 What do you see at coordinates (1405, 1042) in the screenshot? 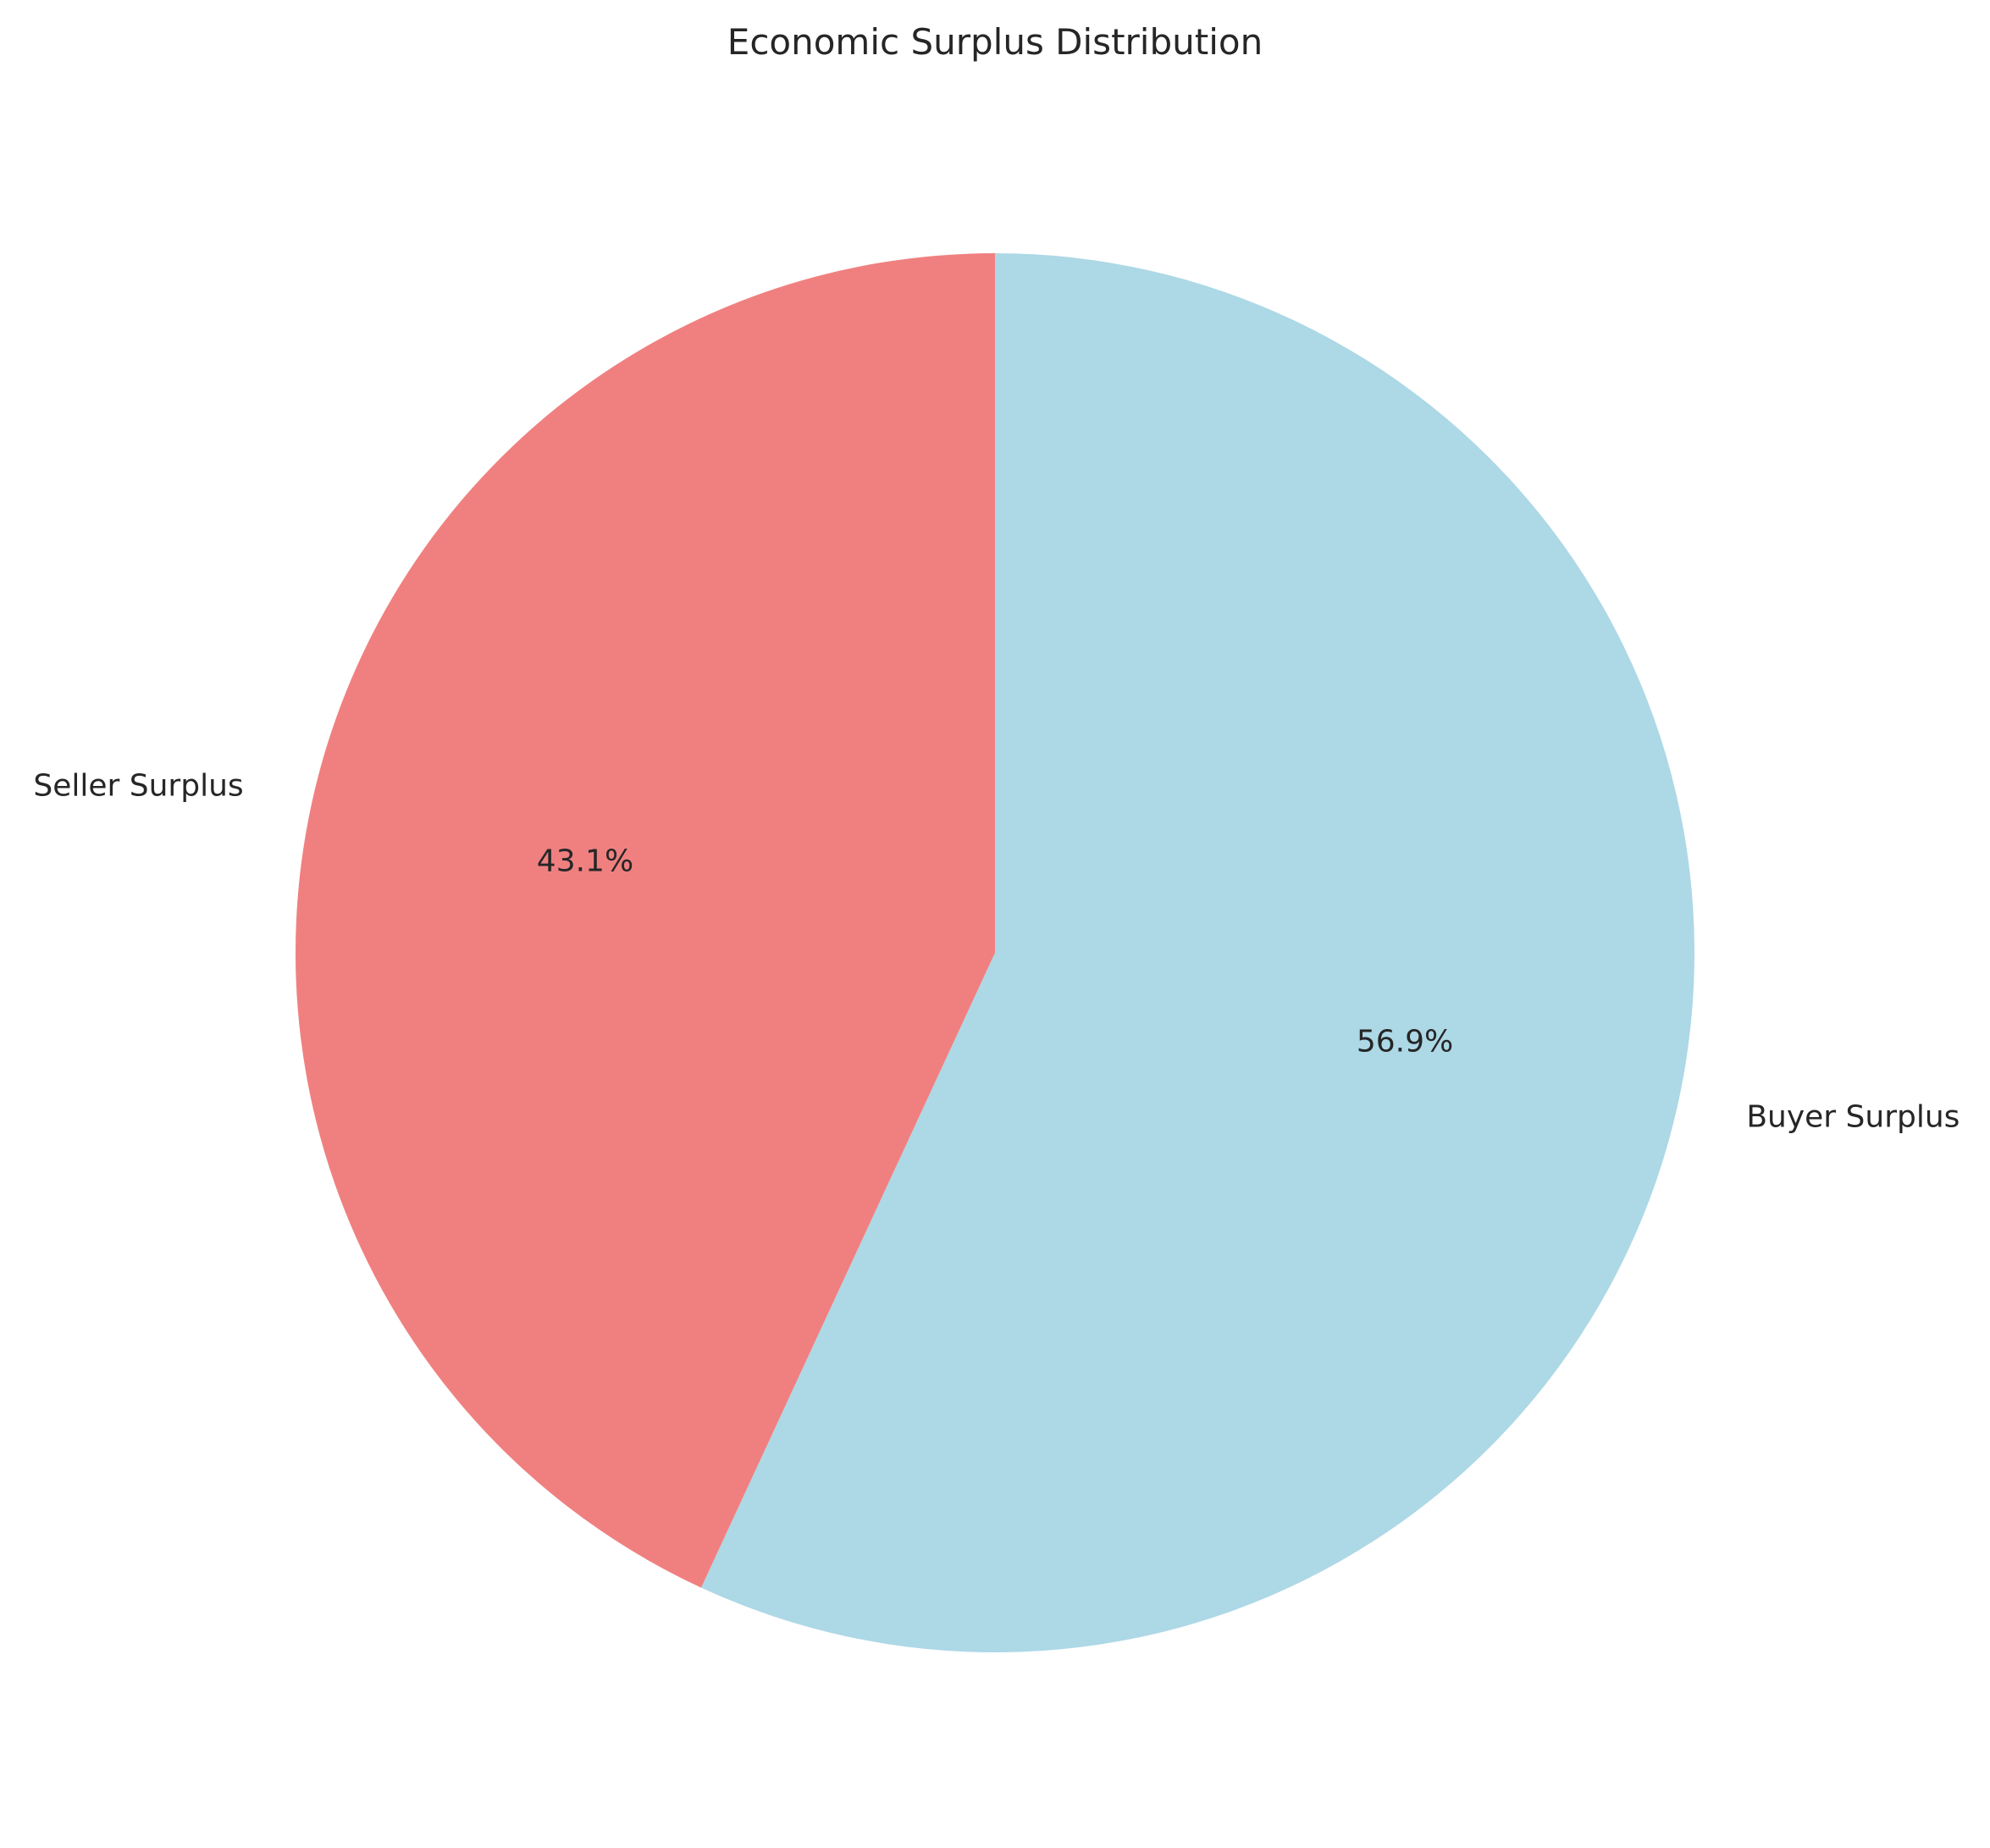
I see `slice-percent-buyer-surplus: 56.9%` at bounding box center [1405, 1042].